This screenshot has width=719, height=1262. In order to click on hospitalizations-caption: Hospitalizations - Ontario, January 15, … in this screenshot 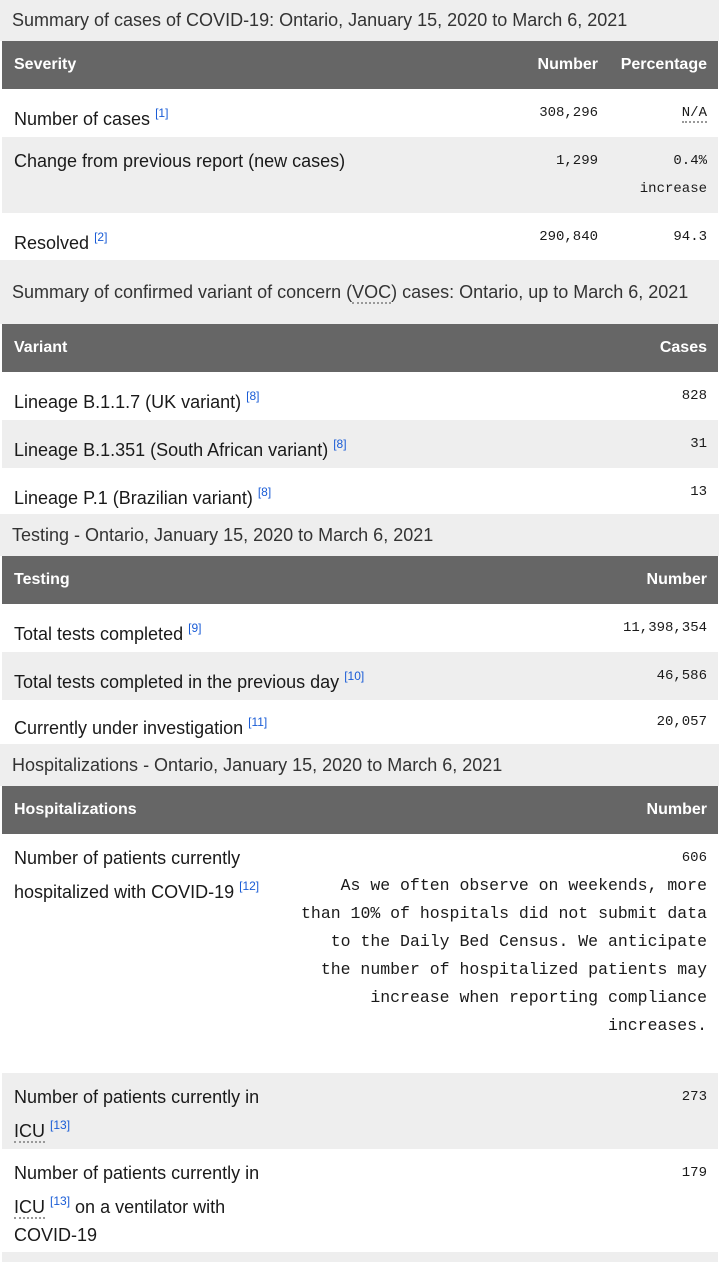, I will do `click(359, 765)`.